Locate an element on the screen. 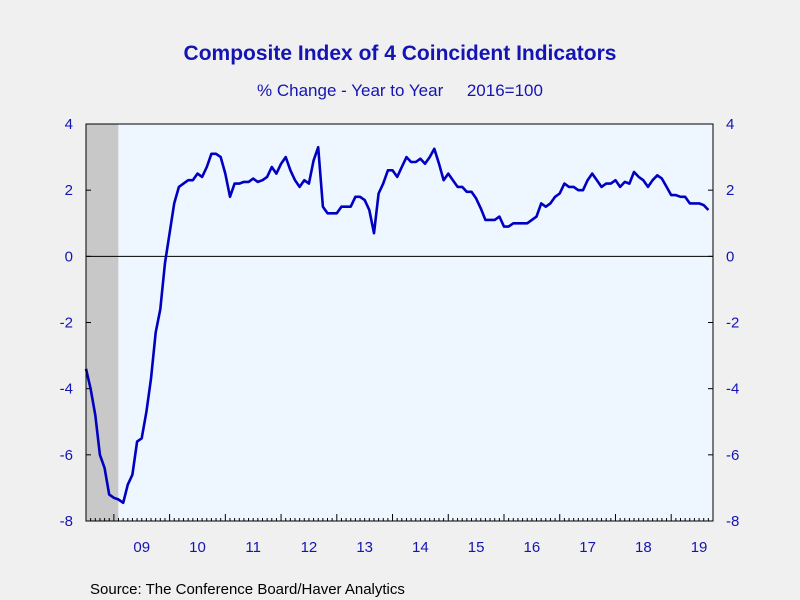  x-tick-label: 10 is located at coordinates (197, 547).